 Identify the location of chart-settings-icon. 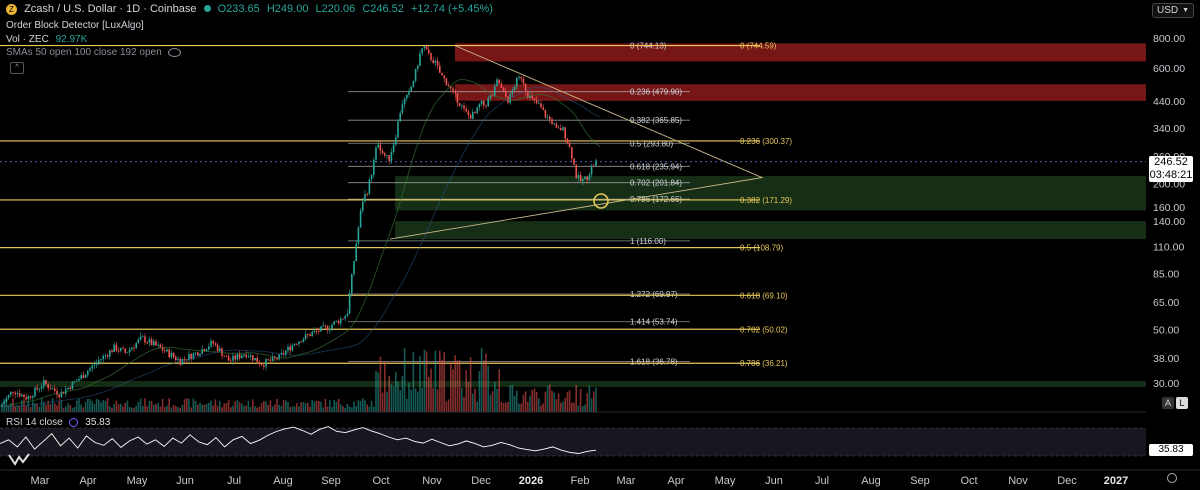
(1172, 478).